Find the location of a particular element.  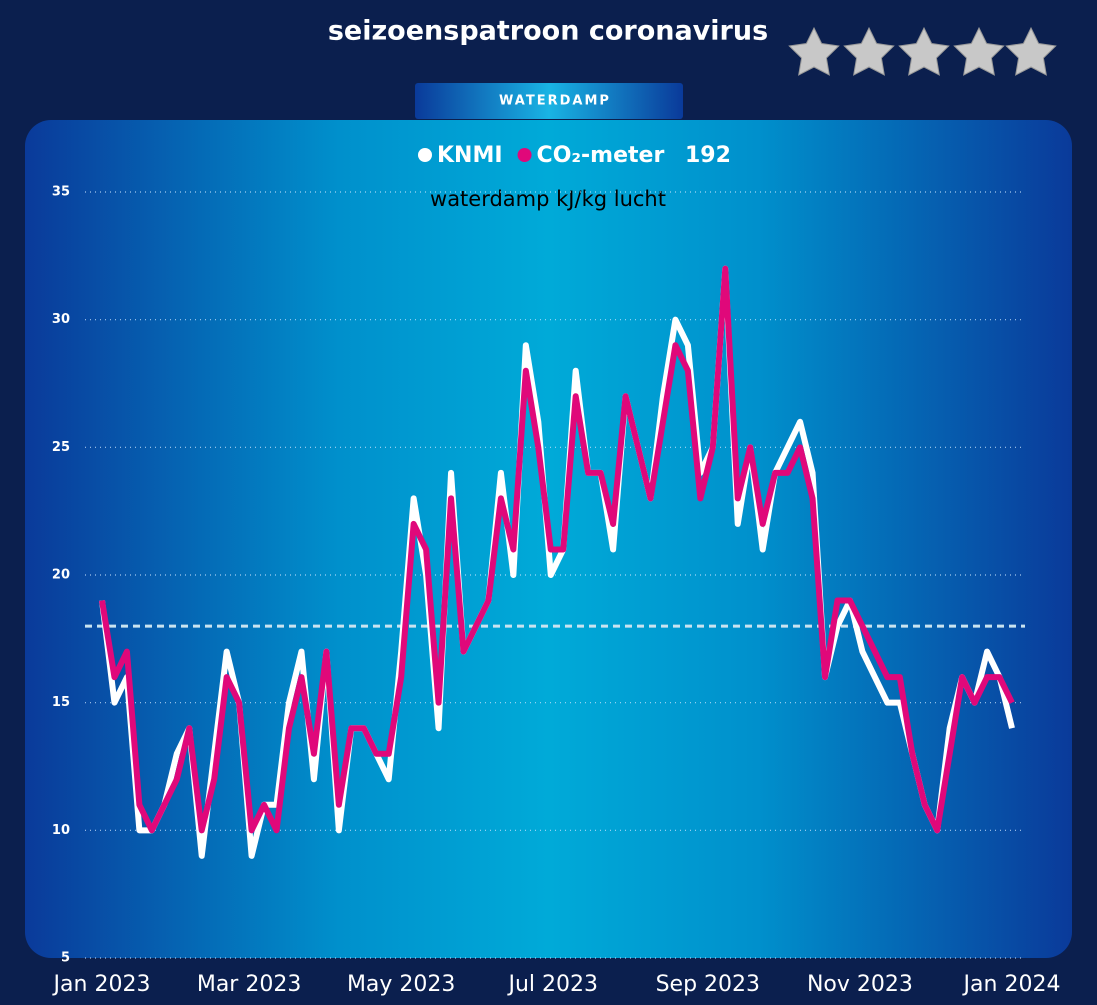

x-tick-label: Jul 2023 is located at coordinates (552, 984).